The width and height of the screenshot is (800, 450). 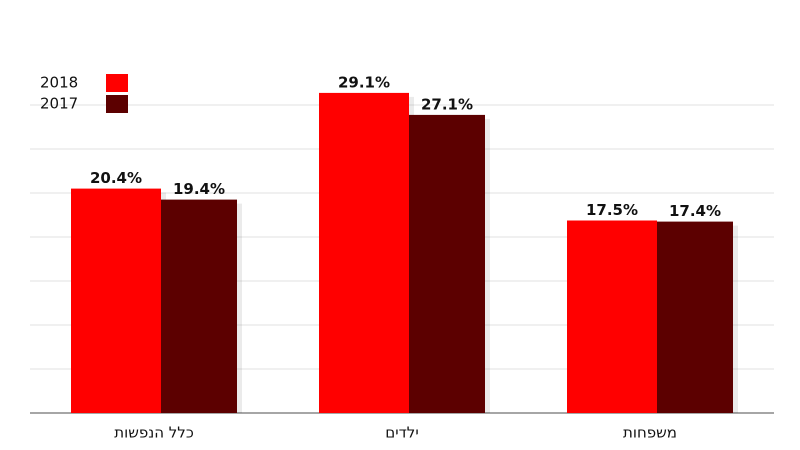 I want to click on value-label: 29.1%, so click(x=364, y=82).